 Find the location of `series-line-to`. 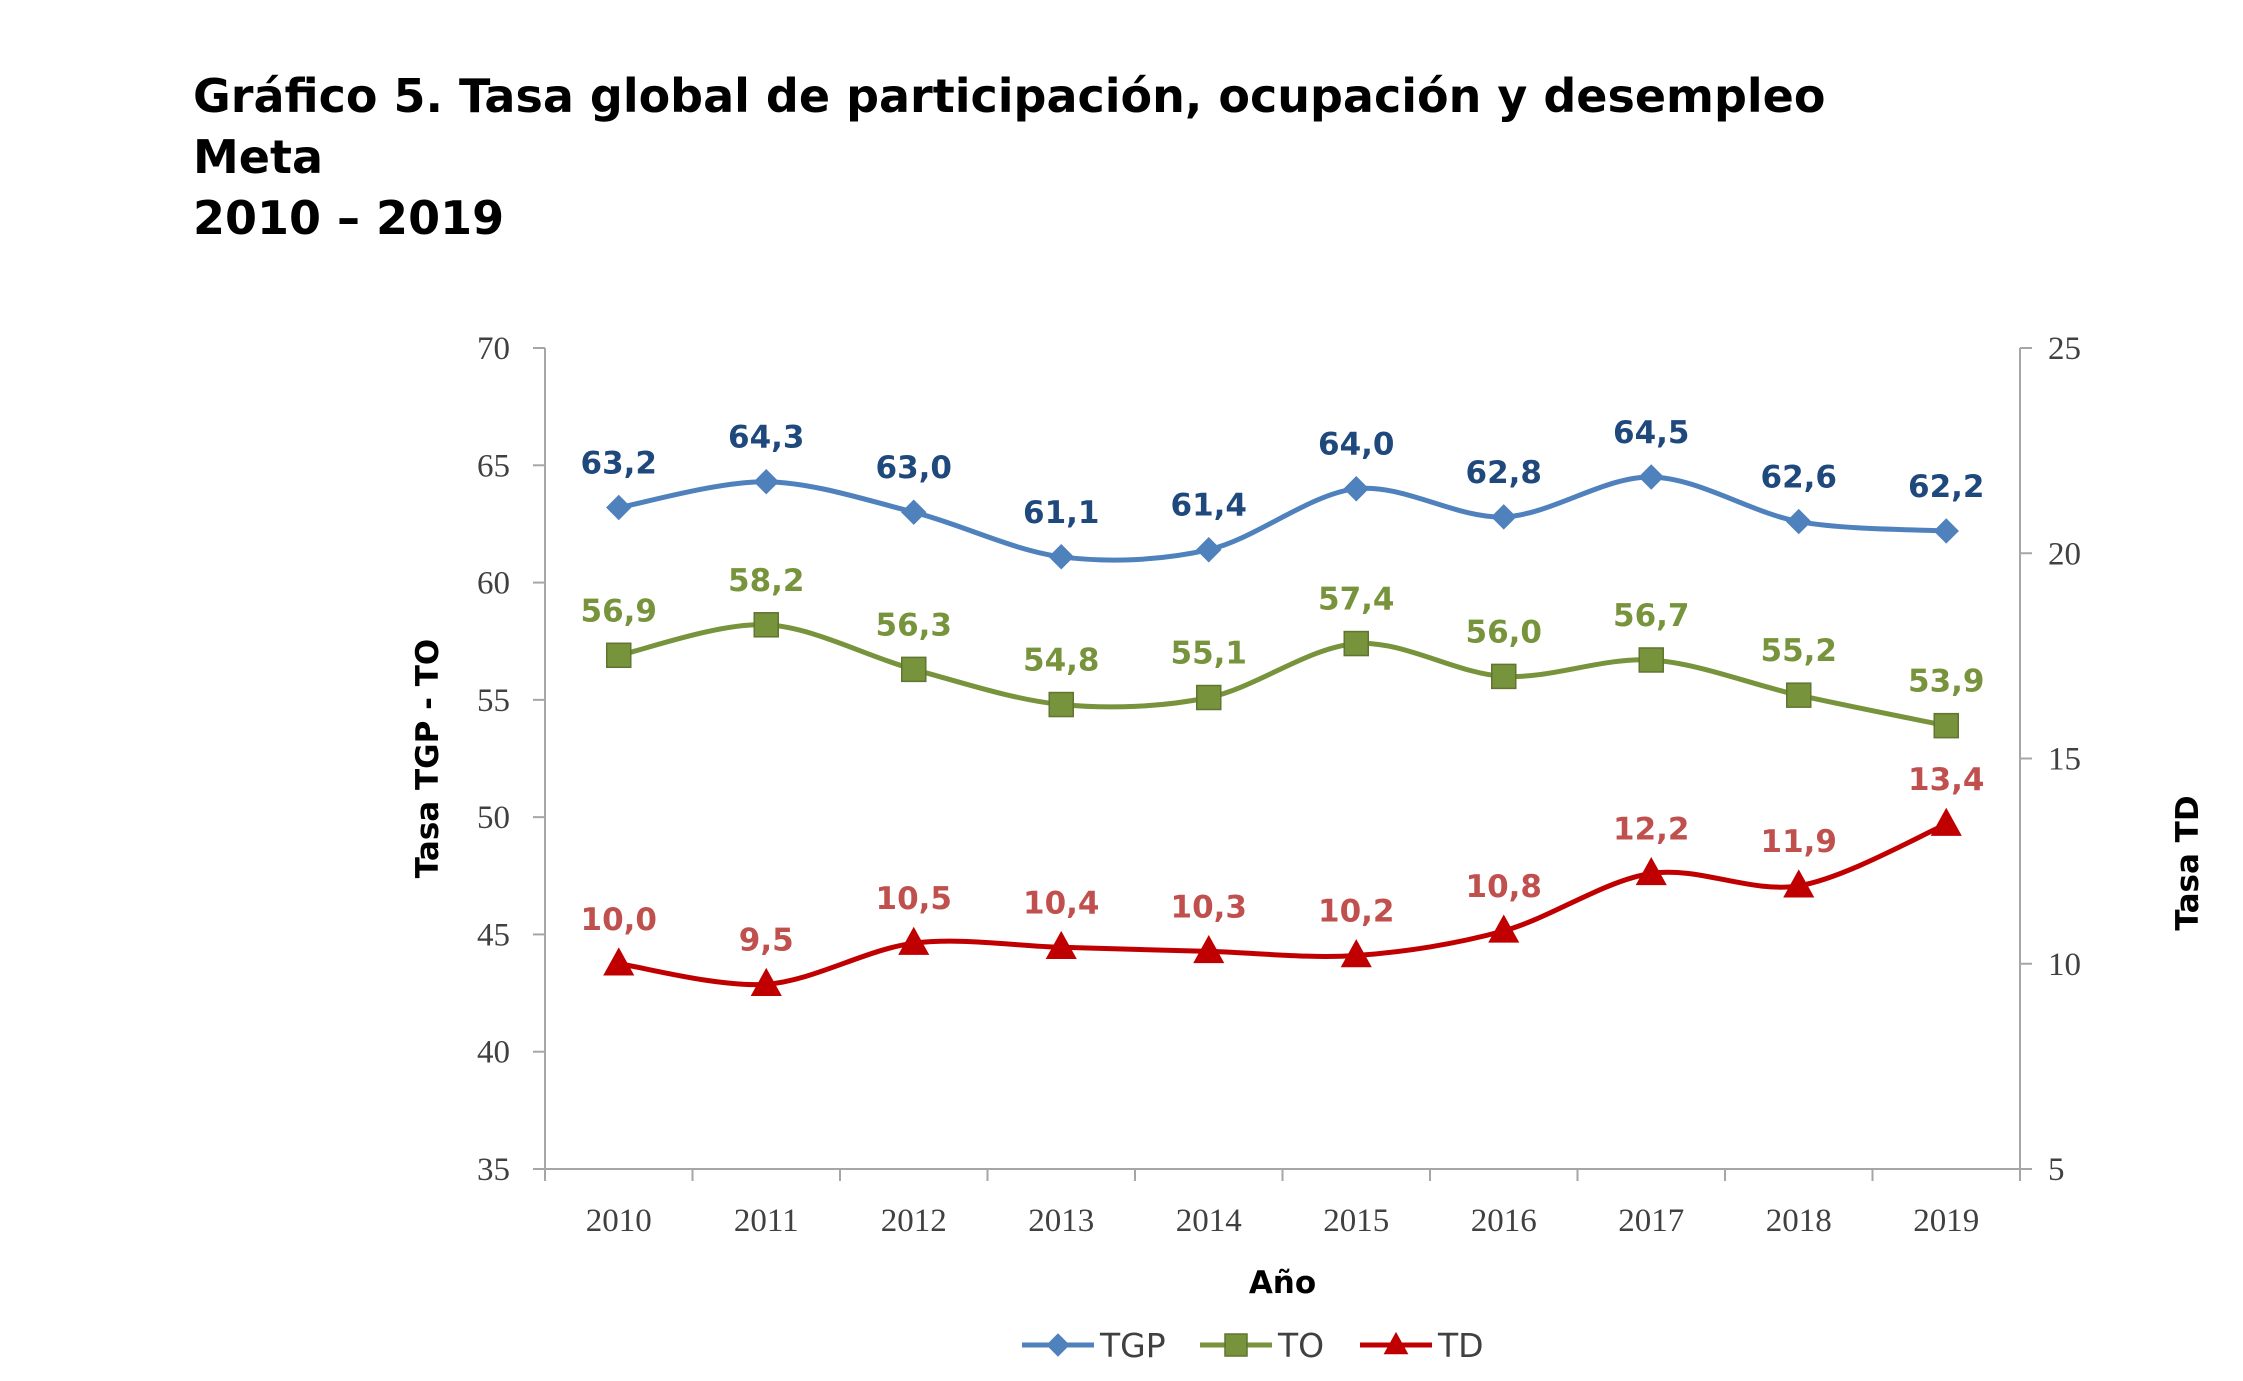

series-line-to is located at coordinates (1282, 675).